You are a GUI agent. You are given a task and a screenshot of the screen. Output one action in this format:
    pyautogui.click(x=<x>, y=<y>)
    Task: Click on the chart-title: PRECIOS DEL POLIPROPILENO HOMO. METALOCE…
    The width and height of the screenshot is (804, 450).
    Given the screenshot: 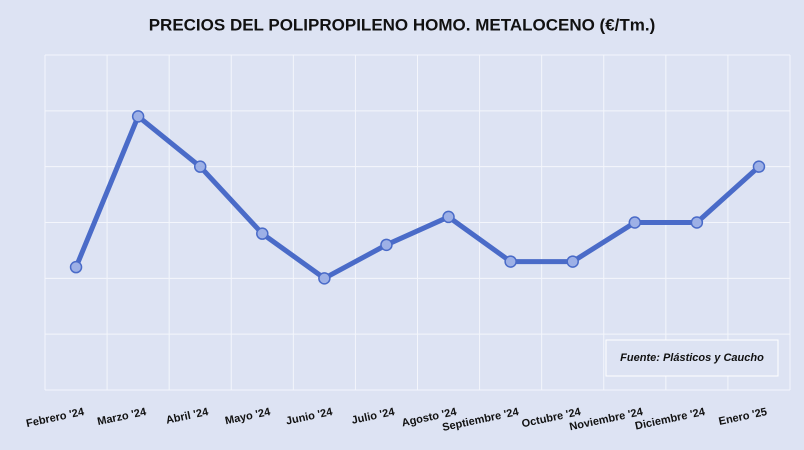 What is the action you would take?
    pyautogui.click(x=402, y=24)
    